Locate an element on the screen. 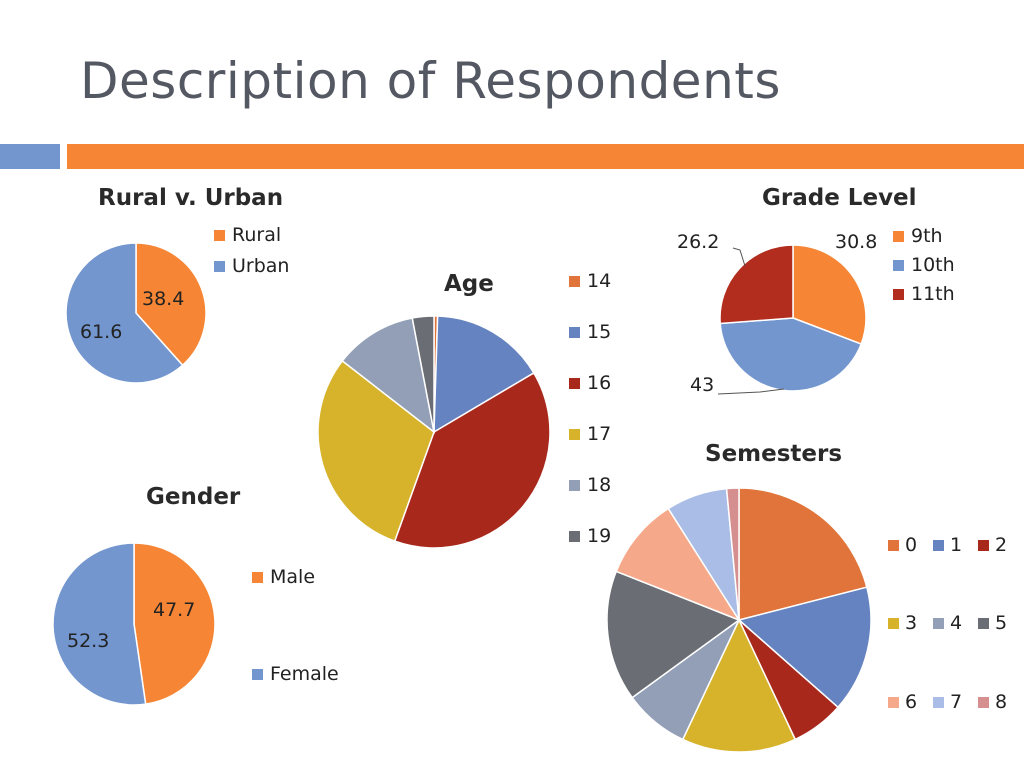  legend-label-sem-4: 4 is located at coordinates (956, 623).